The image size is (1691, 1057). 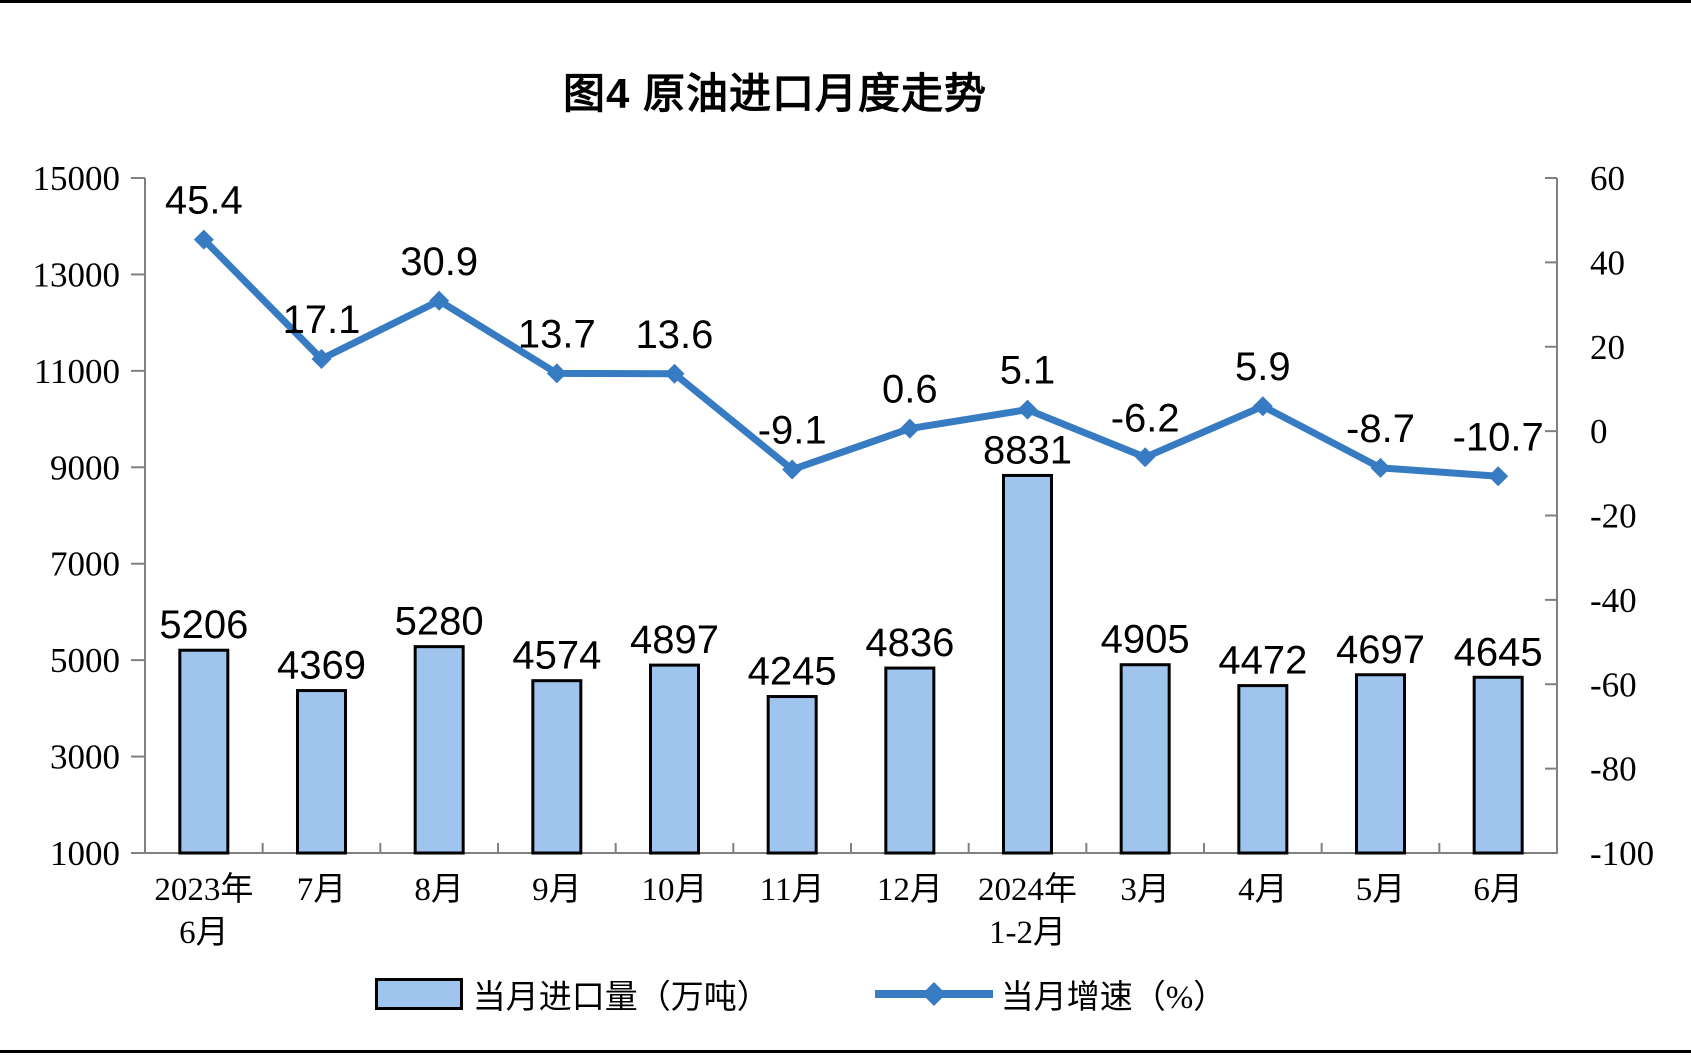 What do you see at coordinates (621, 998) in the screenshot?
I see `bar-series-label: 当月进口量（万吨）` at bounding box center [621, 998].